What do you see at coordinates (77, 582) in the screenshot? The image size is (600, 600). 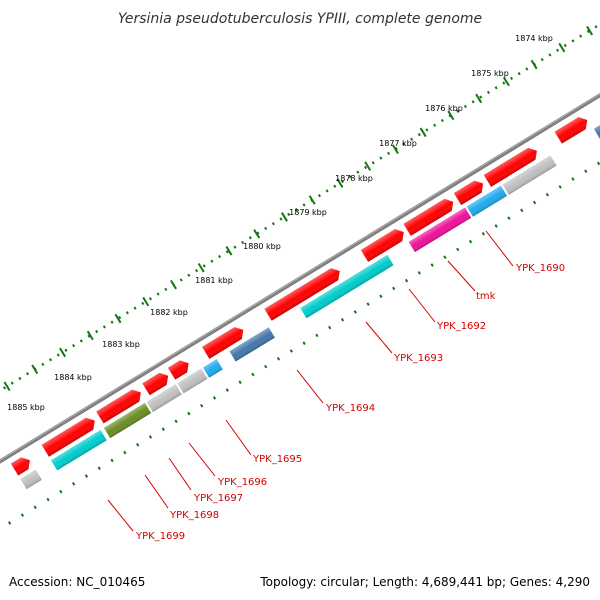 I see `accession-text: Accession: NC_010465` at bounding box center [77, 582].